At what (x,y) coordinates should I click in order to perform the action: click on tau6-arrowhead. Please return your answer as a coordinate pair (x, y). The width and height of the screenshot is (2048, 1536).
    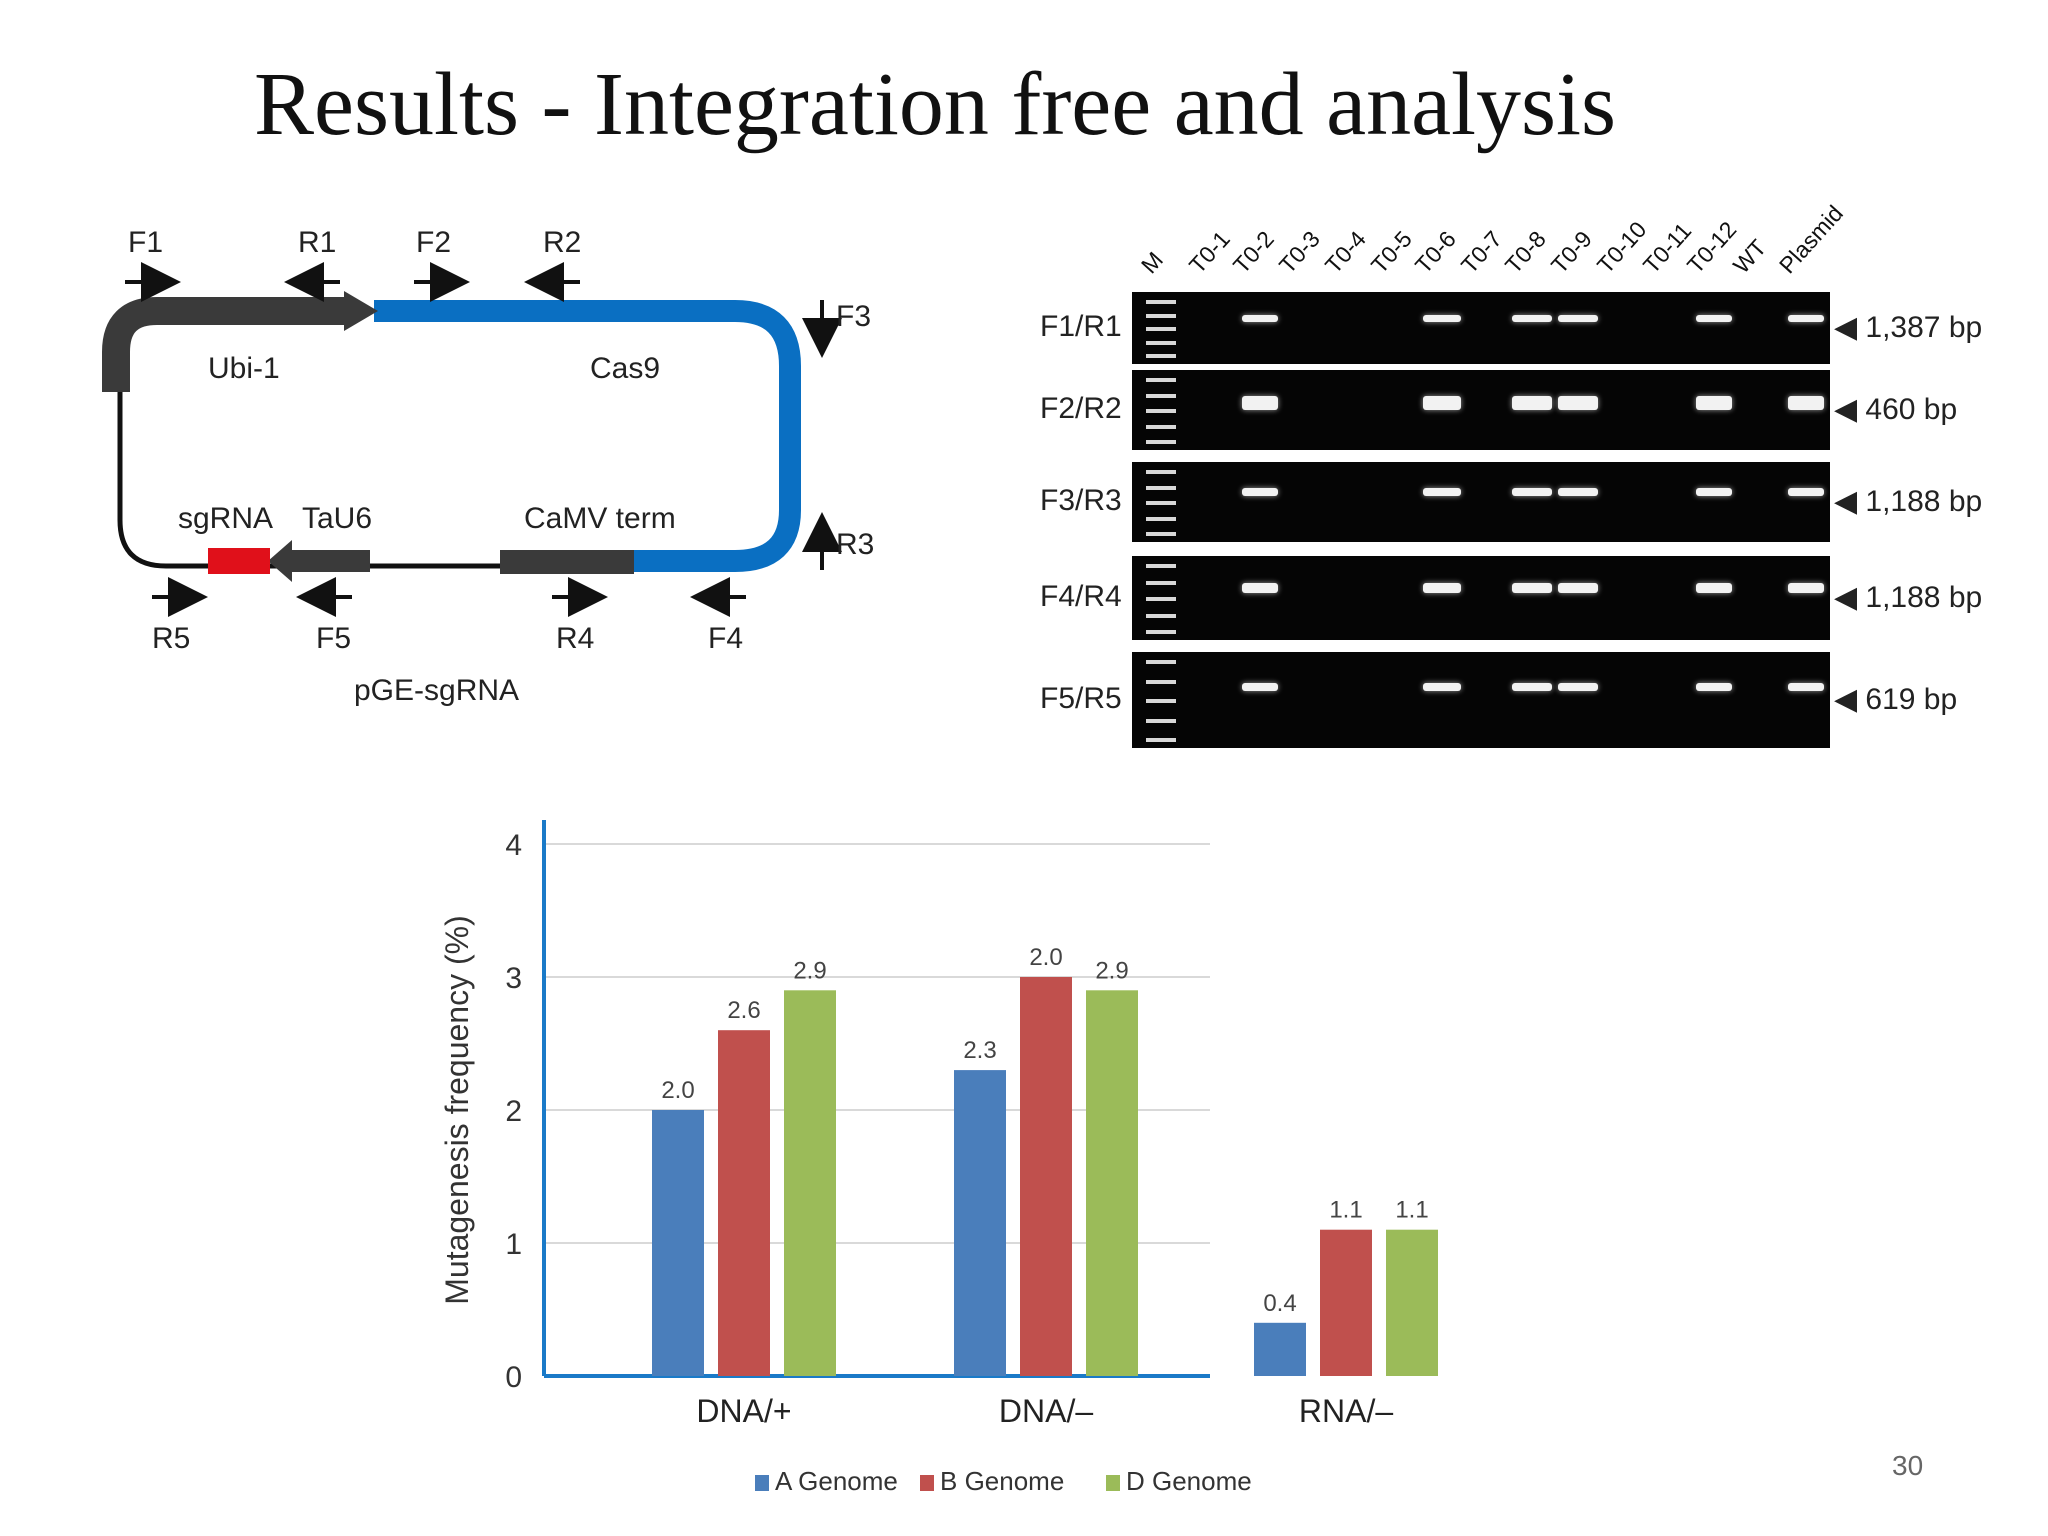
    Looking at the image, I should click on (280, 561).